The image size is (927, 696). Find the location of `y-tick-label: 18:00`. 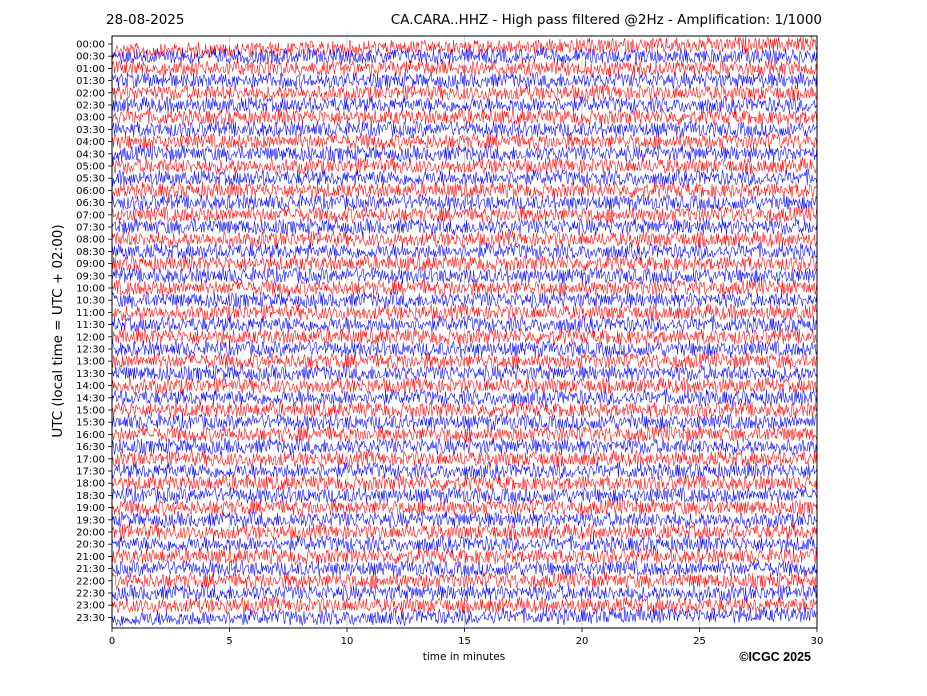

y-tick-label: 18:00 is located at coordinates (90, 484).